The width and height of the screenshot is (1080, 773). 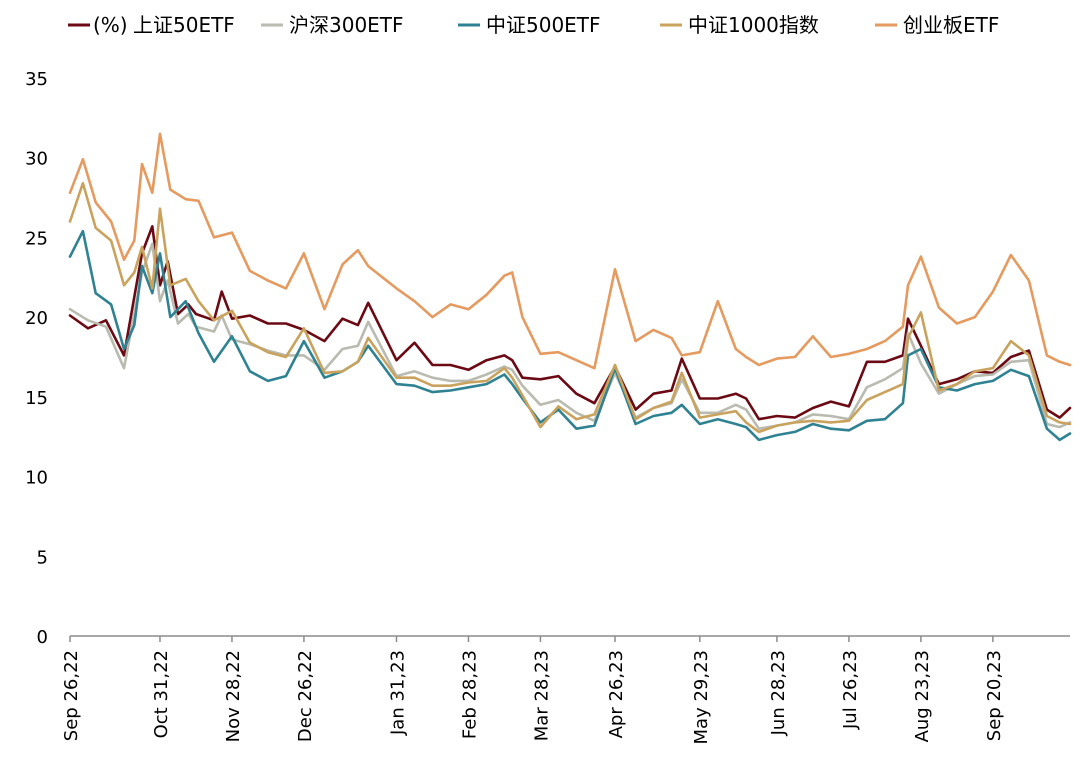 What do you see at coordinates (36, 478) in the screenshot?
I see `y-tick-label: 10` at bounding box center [36, 478].